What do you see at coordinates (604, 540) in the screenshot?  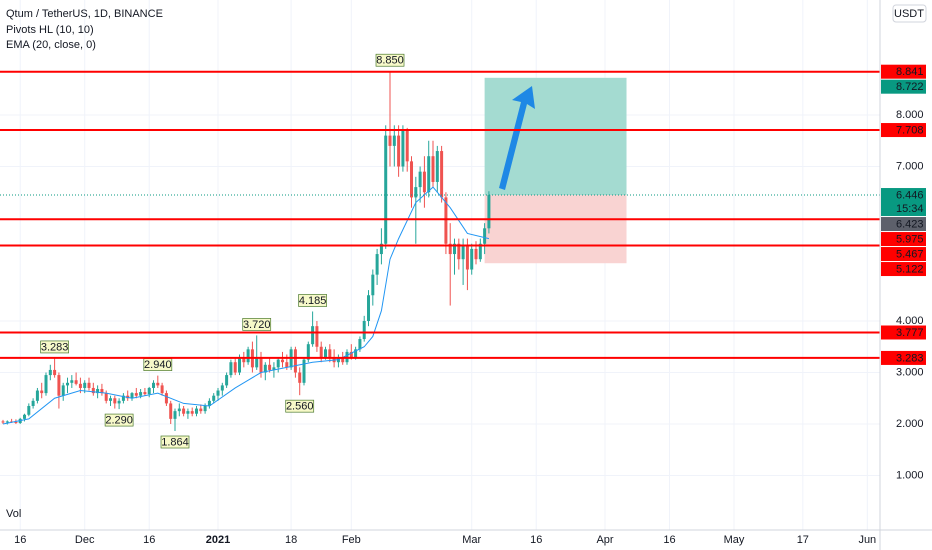 I see `x-tick-label: Apr` at bounding box center [604, 540].